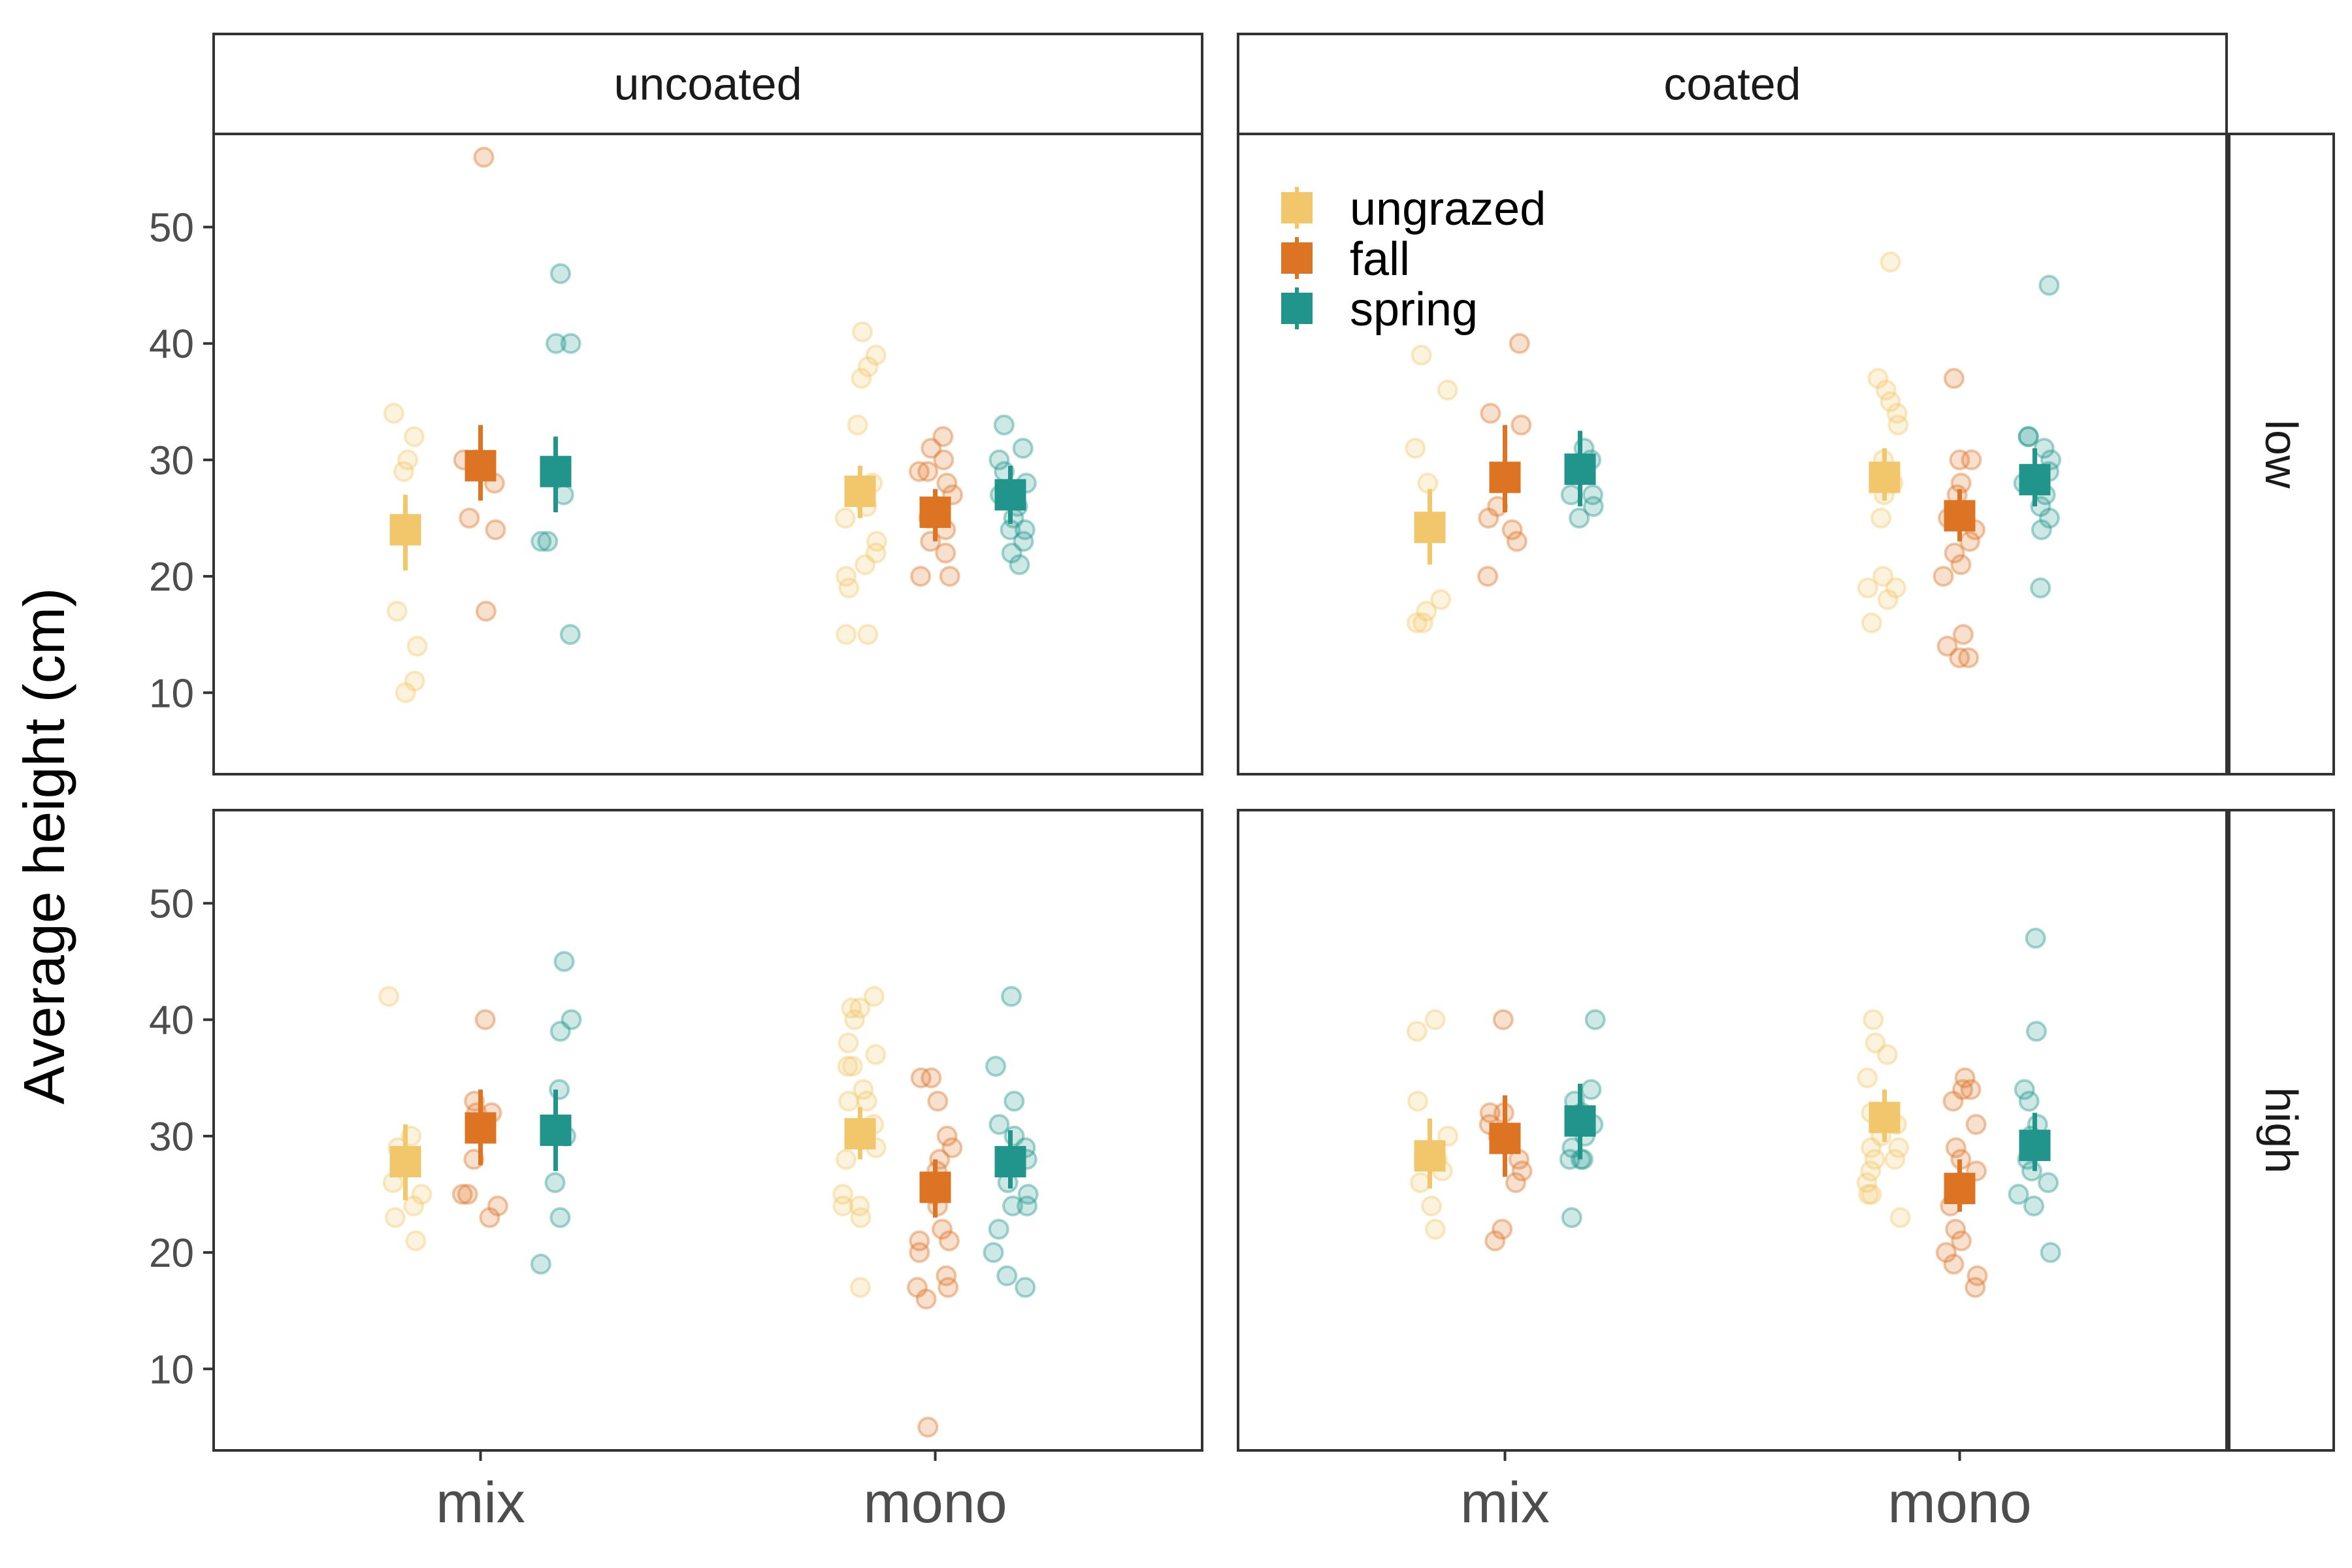  Describe the element at coordinates (181, 461) in the screenshot. I see `y-axis: 10 20 30 40 50` at that location.